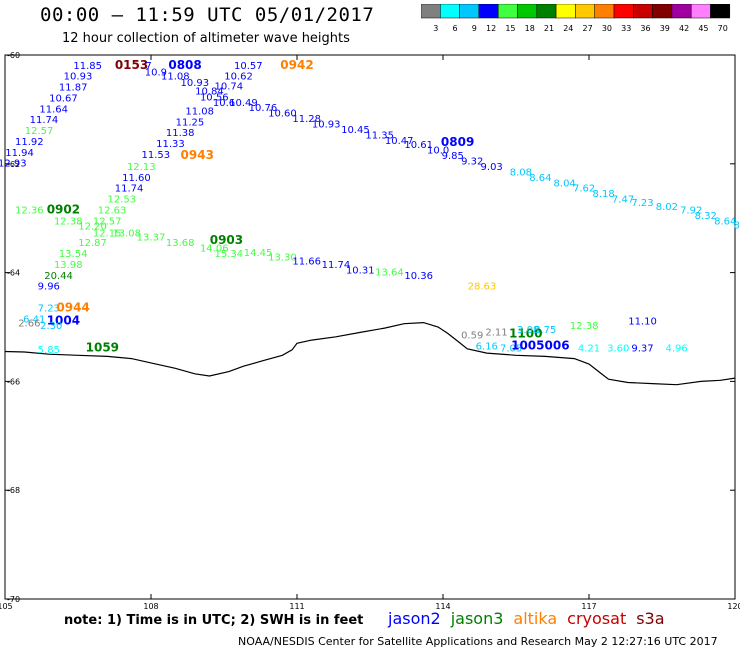  I want to click on pass-time-label: 0943, so click(197, 155).